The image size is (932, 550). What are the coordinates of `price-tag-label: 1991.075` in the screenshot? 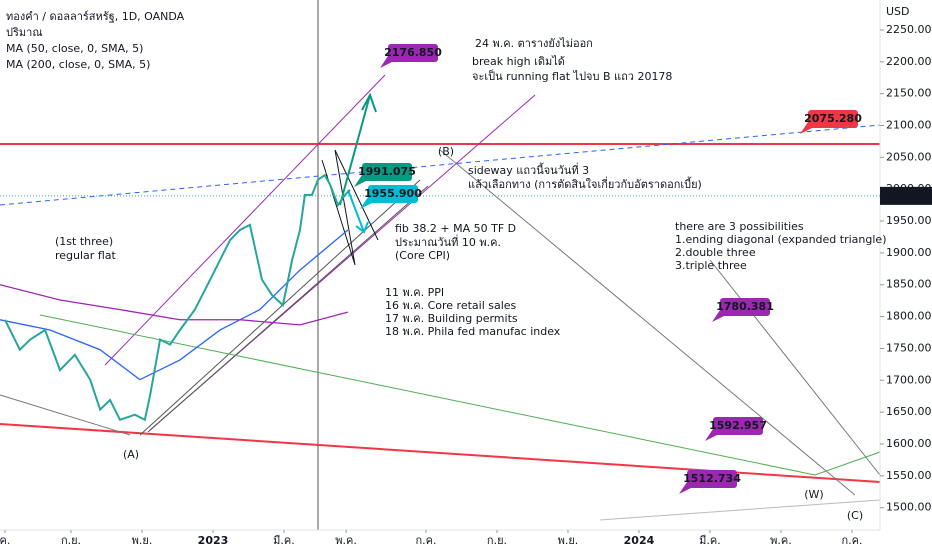 It's located at (387, 171).